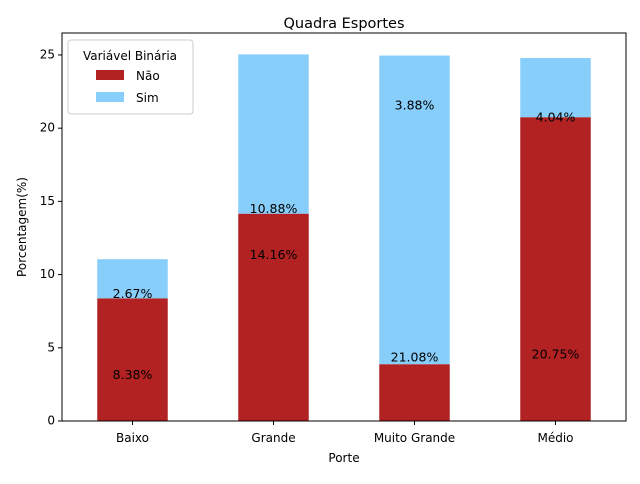  Describe the element at coordinates (133, 374) in the screenshot. I see `data-label-baixo-0: 8.38%` at that location.